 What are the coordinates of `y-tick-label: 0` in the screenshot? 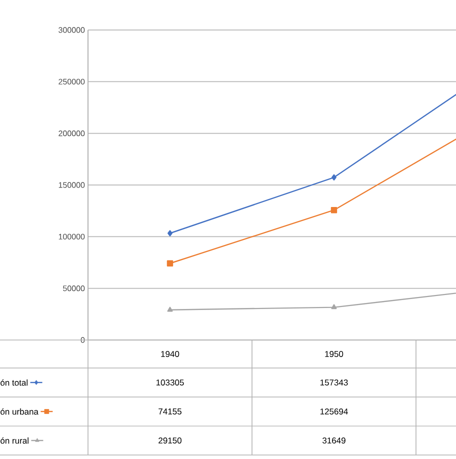 It's located at (82, 340).